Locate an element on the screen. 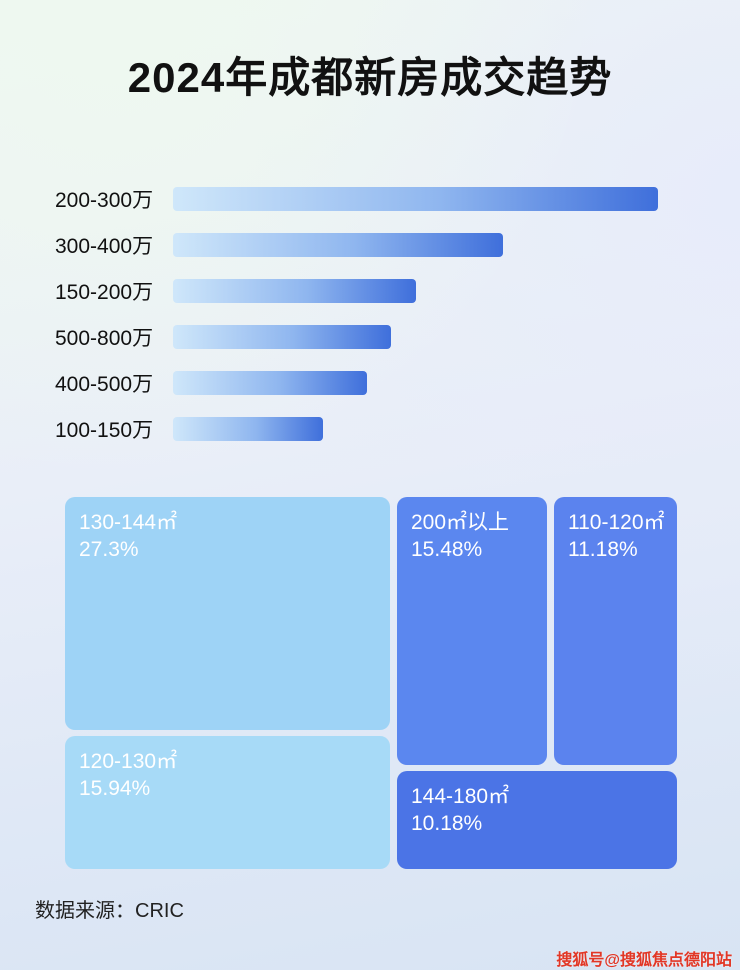 Image resolution: width=740 pixels, height=970 pixels. watermark-text: 搜狐号@搜狐焦点德阳站 is located at coordinates (644, 960).